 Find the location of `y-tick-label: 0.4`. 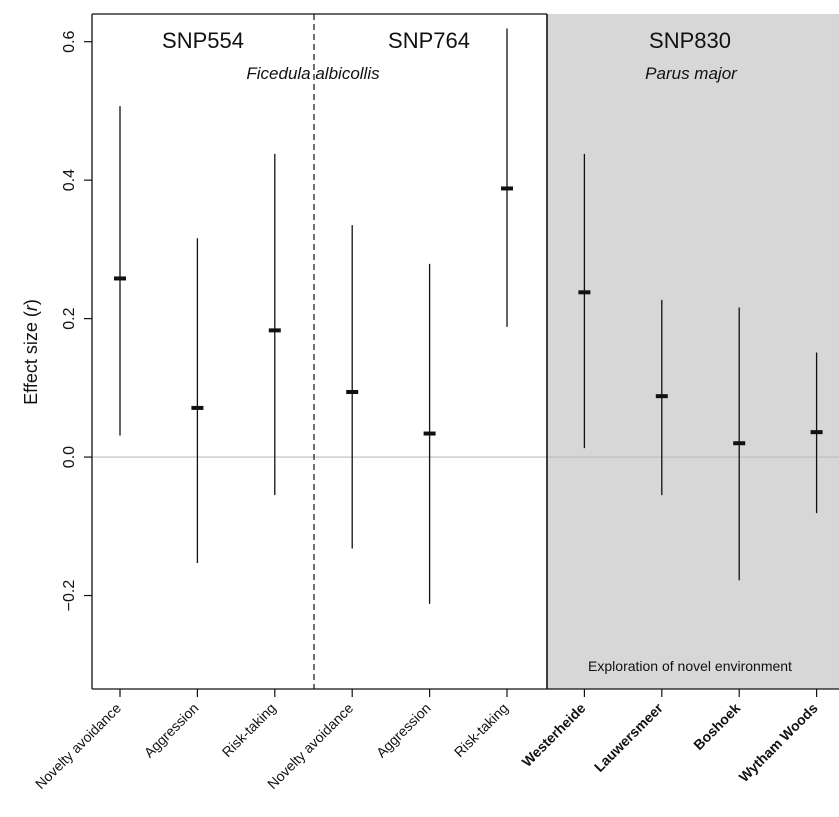

y-tick-label: 0.4 is located at coordinates (69, 180).